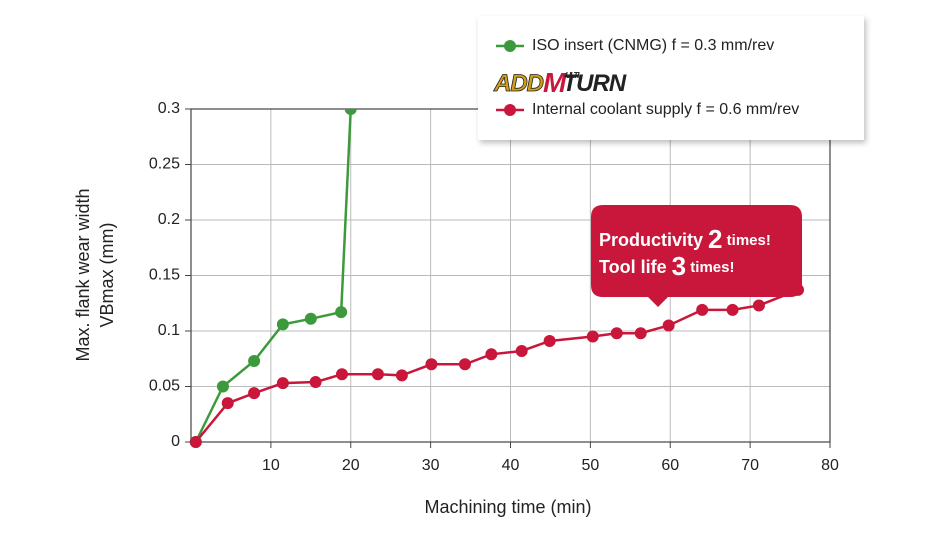 Image resolution: width=952 pixels, height=536 pixels. Describe the element at coordinates (107, 275) in the screenshot. I see `y-axis-label: VBmax (mm)` at that location.